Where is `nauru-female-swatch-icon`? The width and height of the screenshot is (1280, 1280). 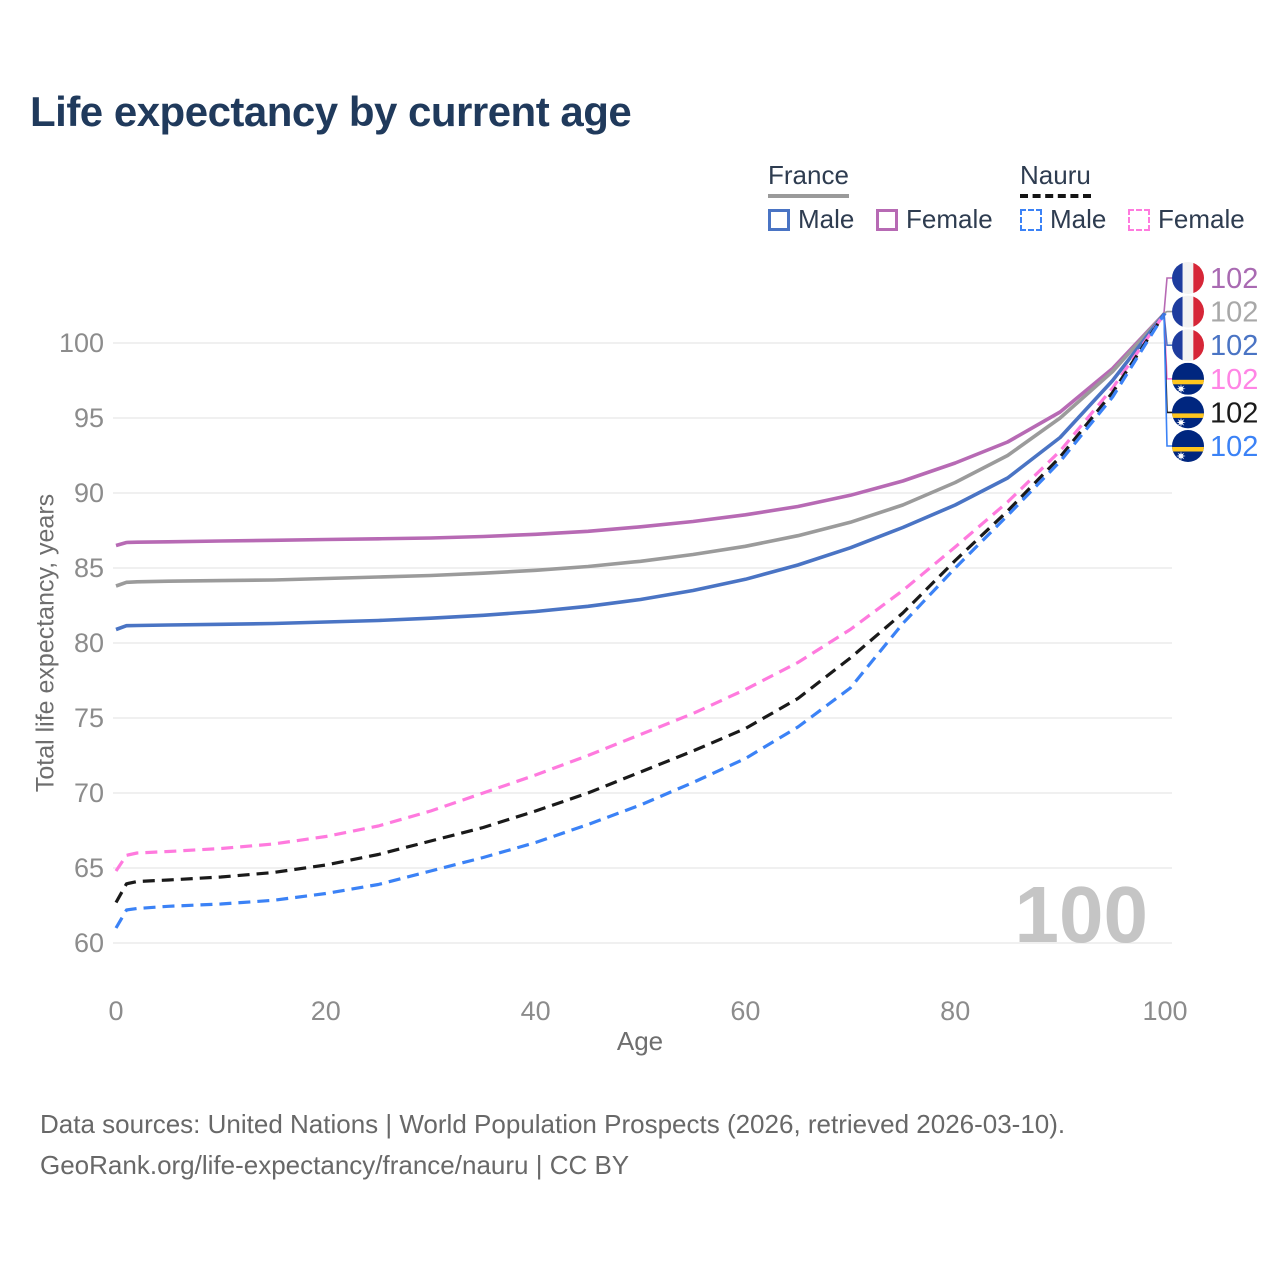 nauru-female-swatch-icon is located at coordinates (1139, 219).